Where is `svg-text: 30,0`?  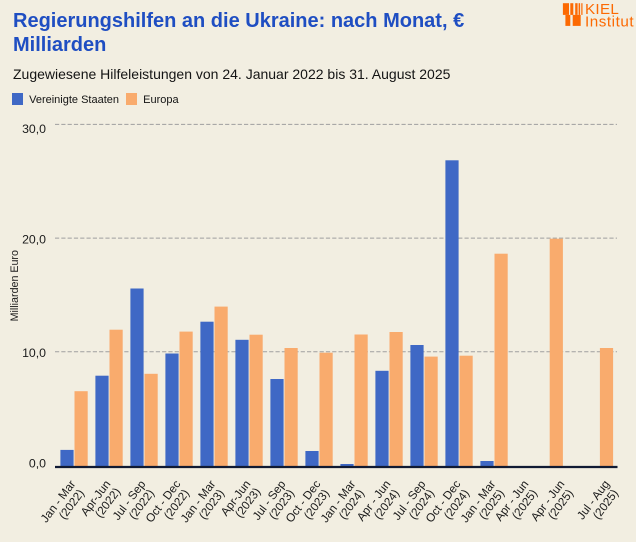
svg-text: 30,0 is located at coordinates (34, 129).